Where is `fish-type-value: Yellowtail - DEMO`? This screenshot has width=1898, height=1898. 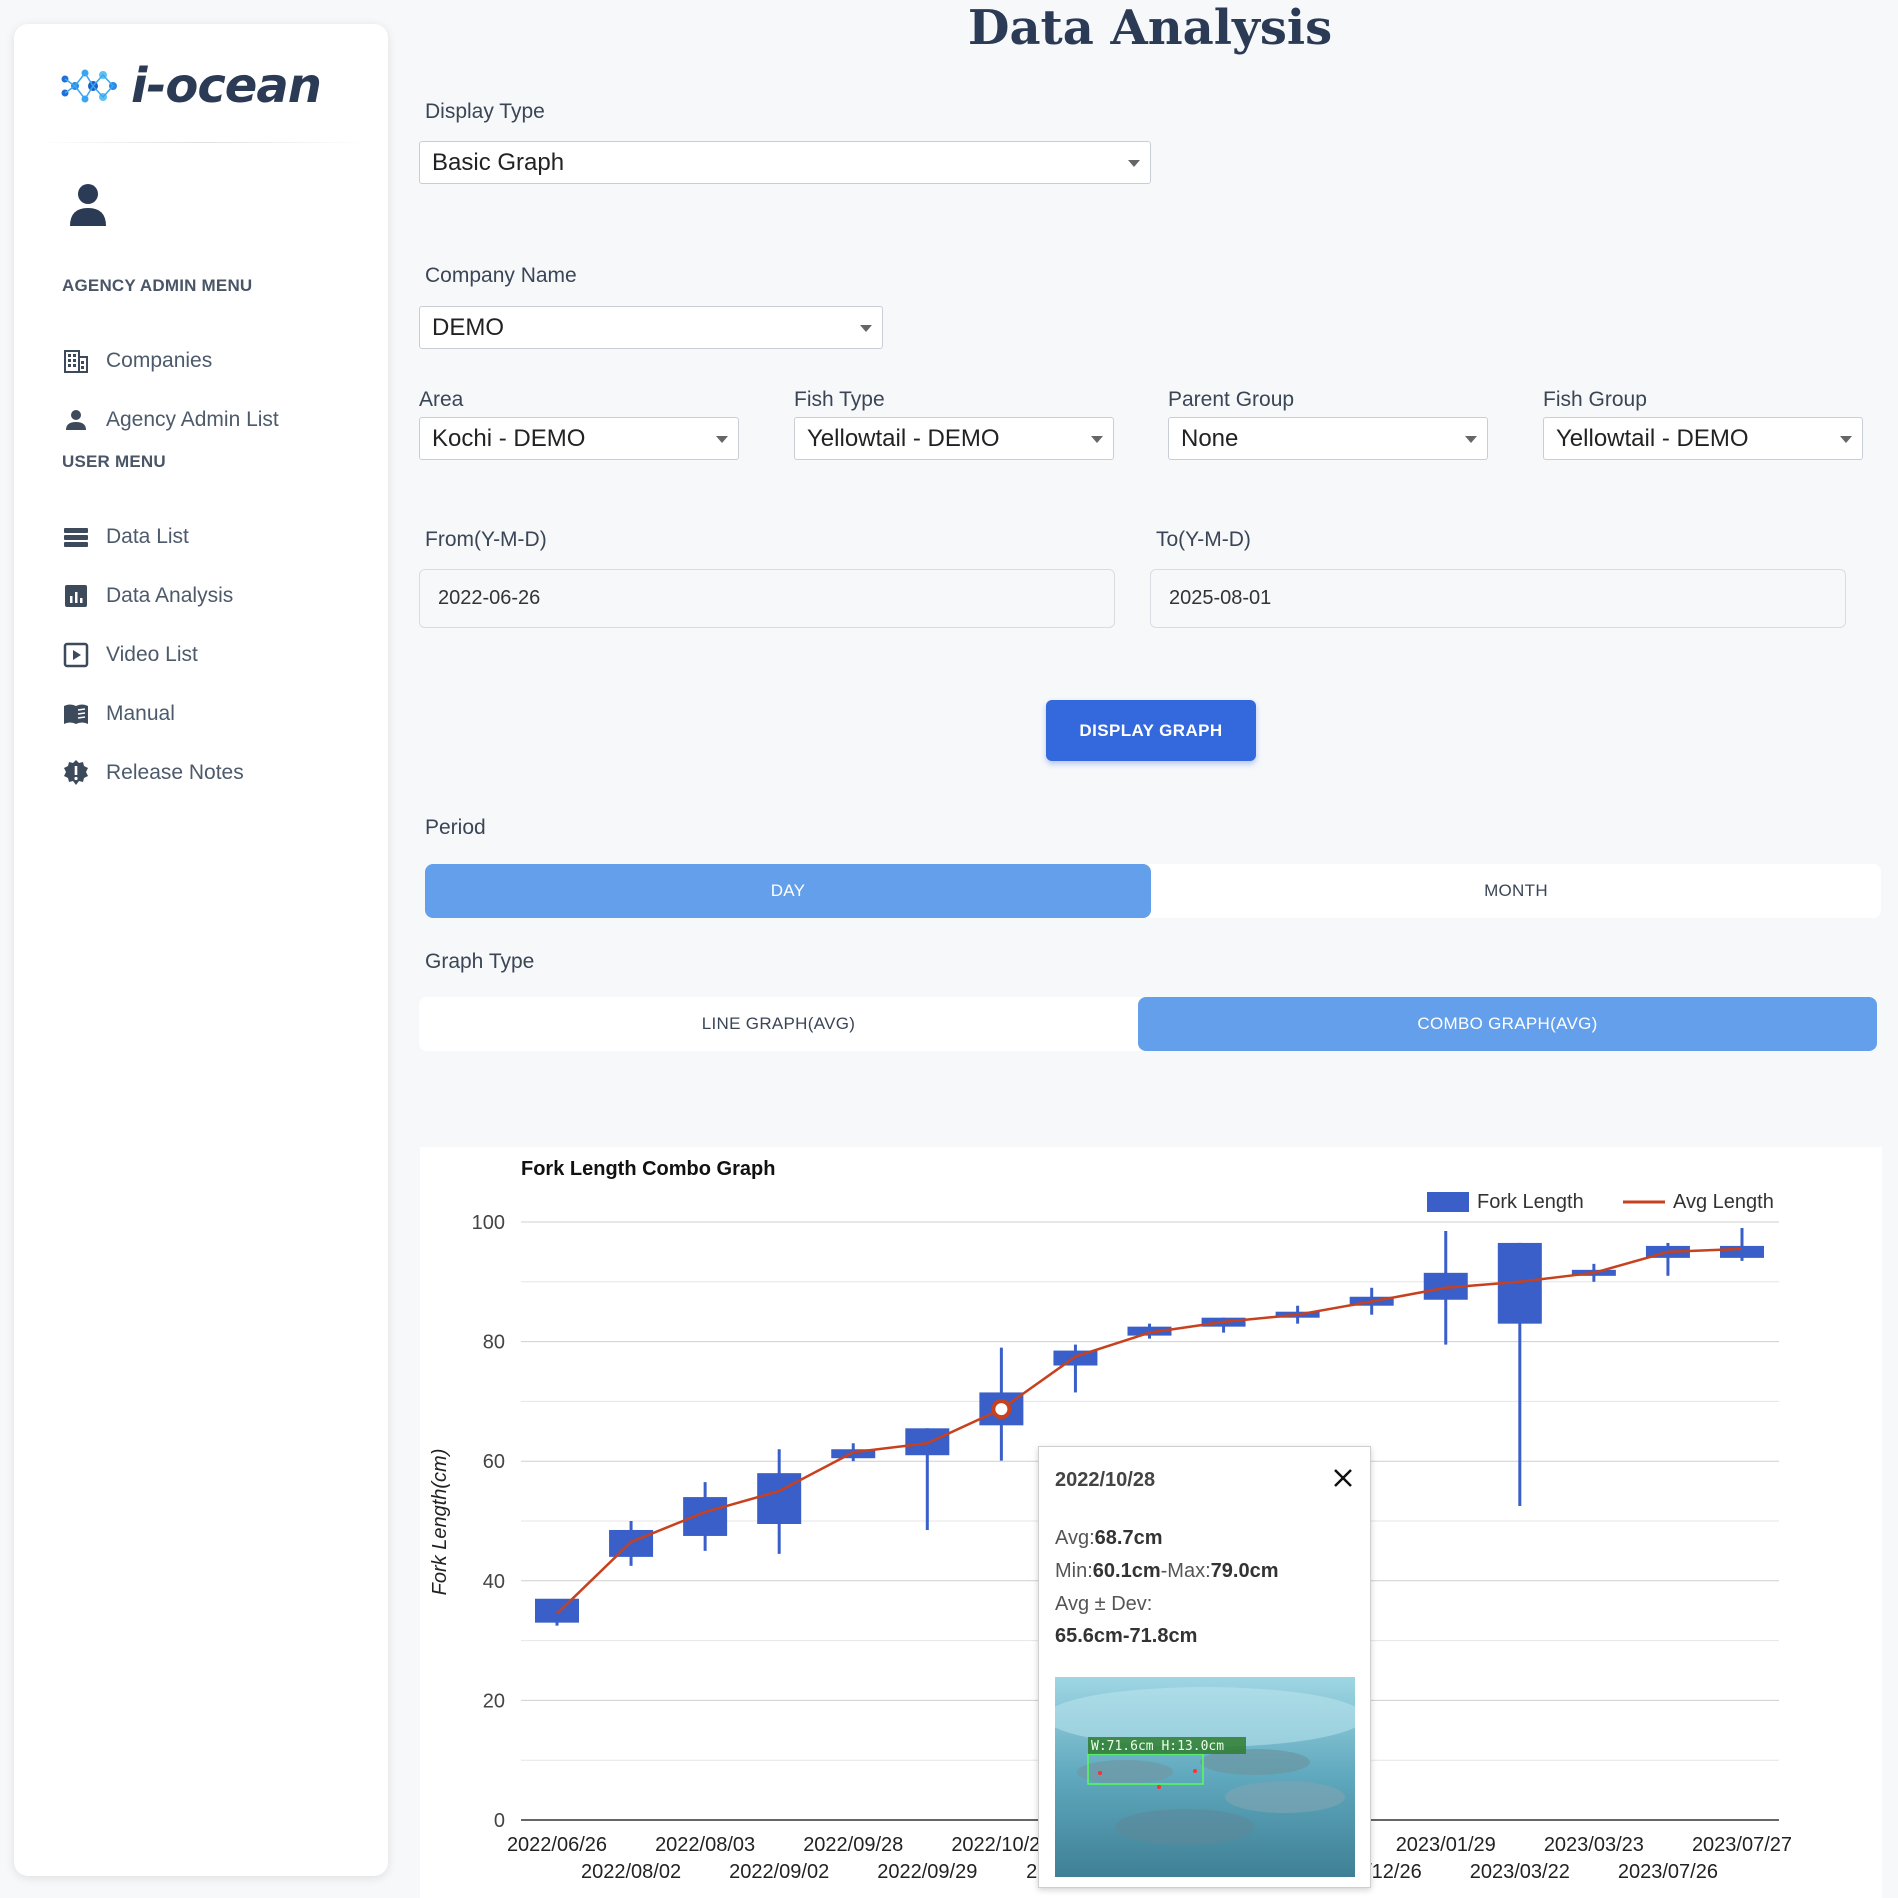
fish-type-value: Yellowtail - DEMO is located at coordinates (903, 438).